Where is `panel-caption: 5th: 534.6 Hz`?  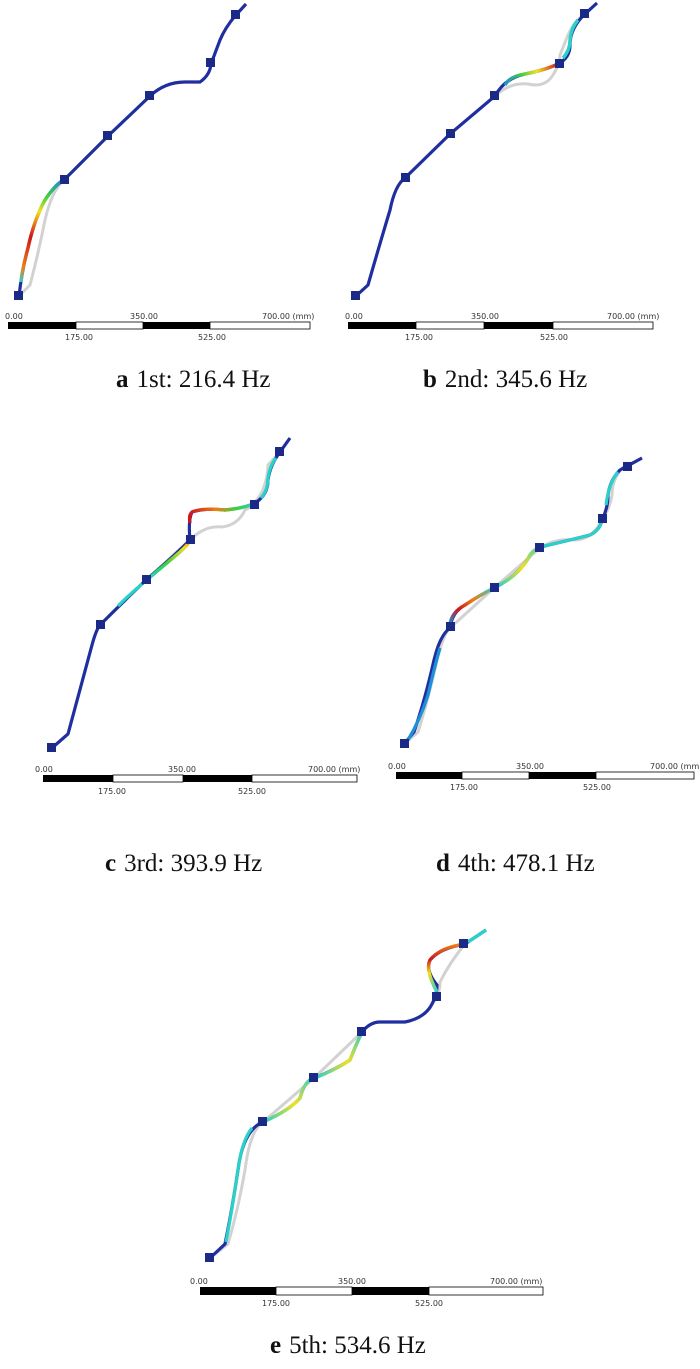 panel-caption: 5th: 534.6 Hz is located at coordinates (357, 1345).